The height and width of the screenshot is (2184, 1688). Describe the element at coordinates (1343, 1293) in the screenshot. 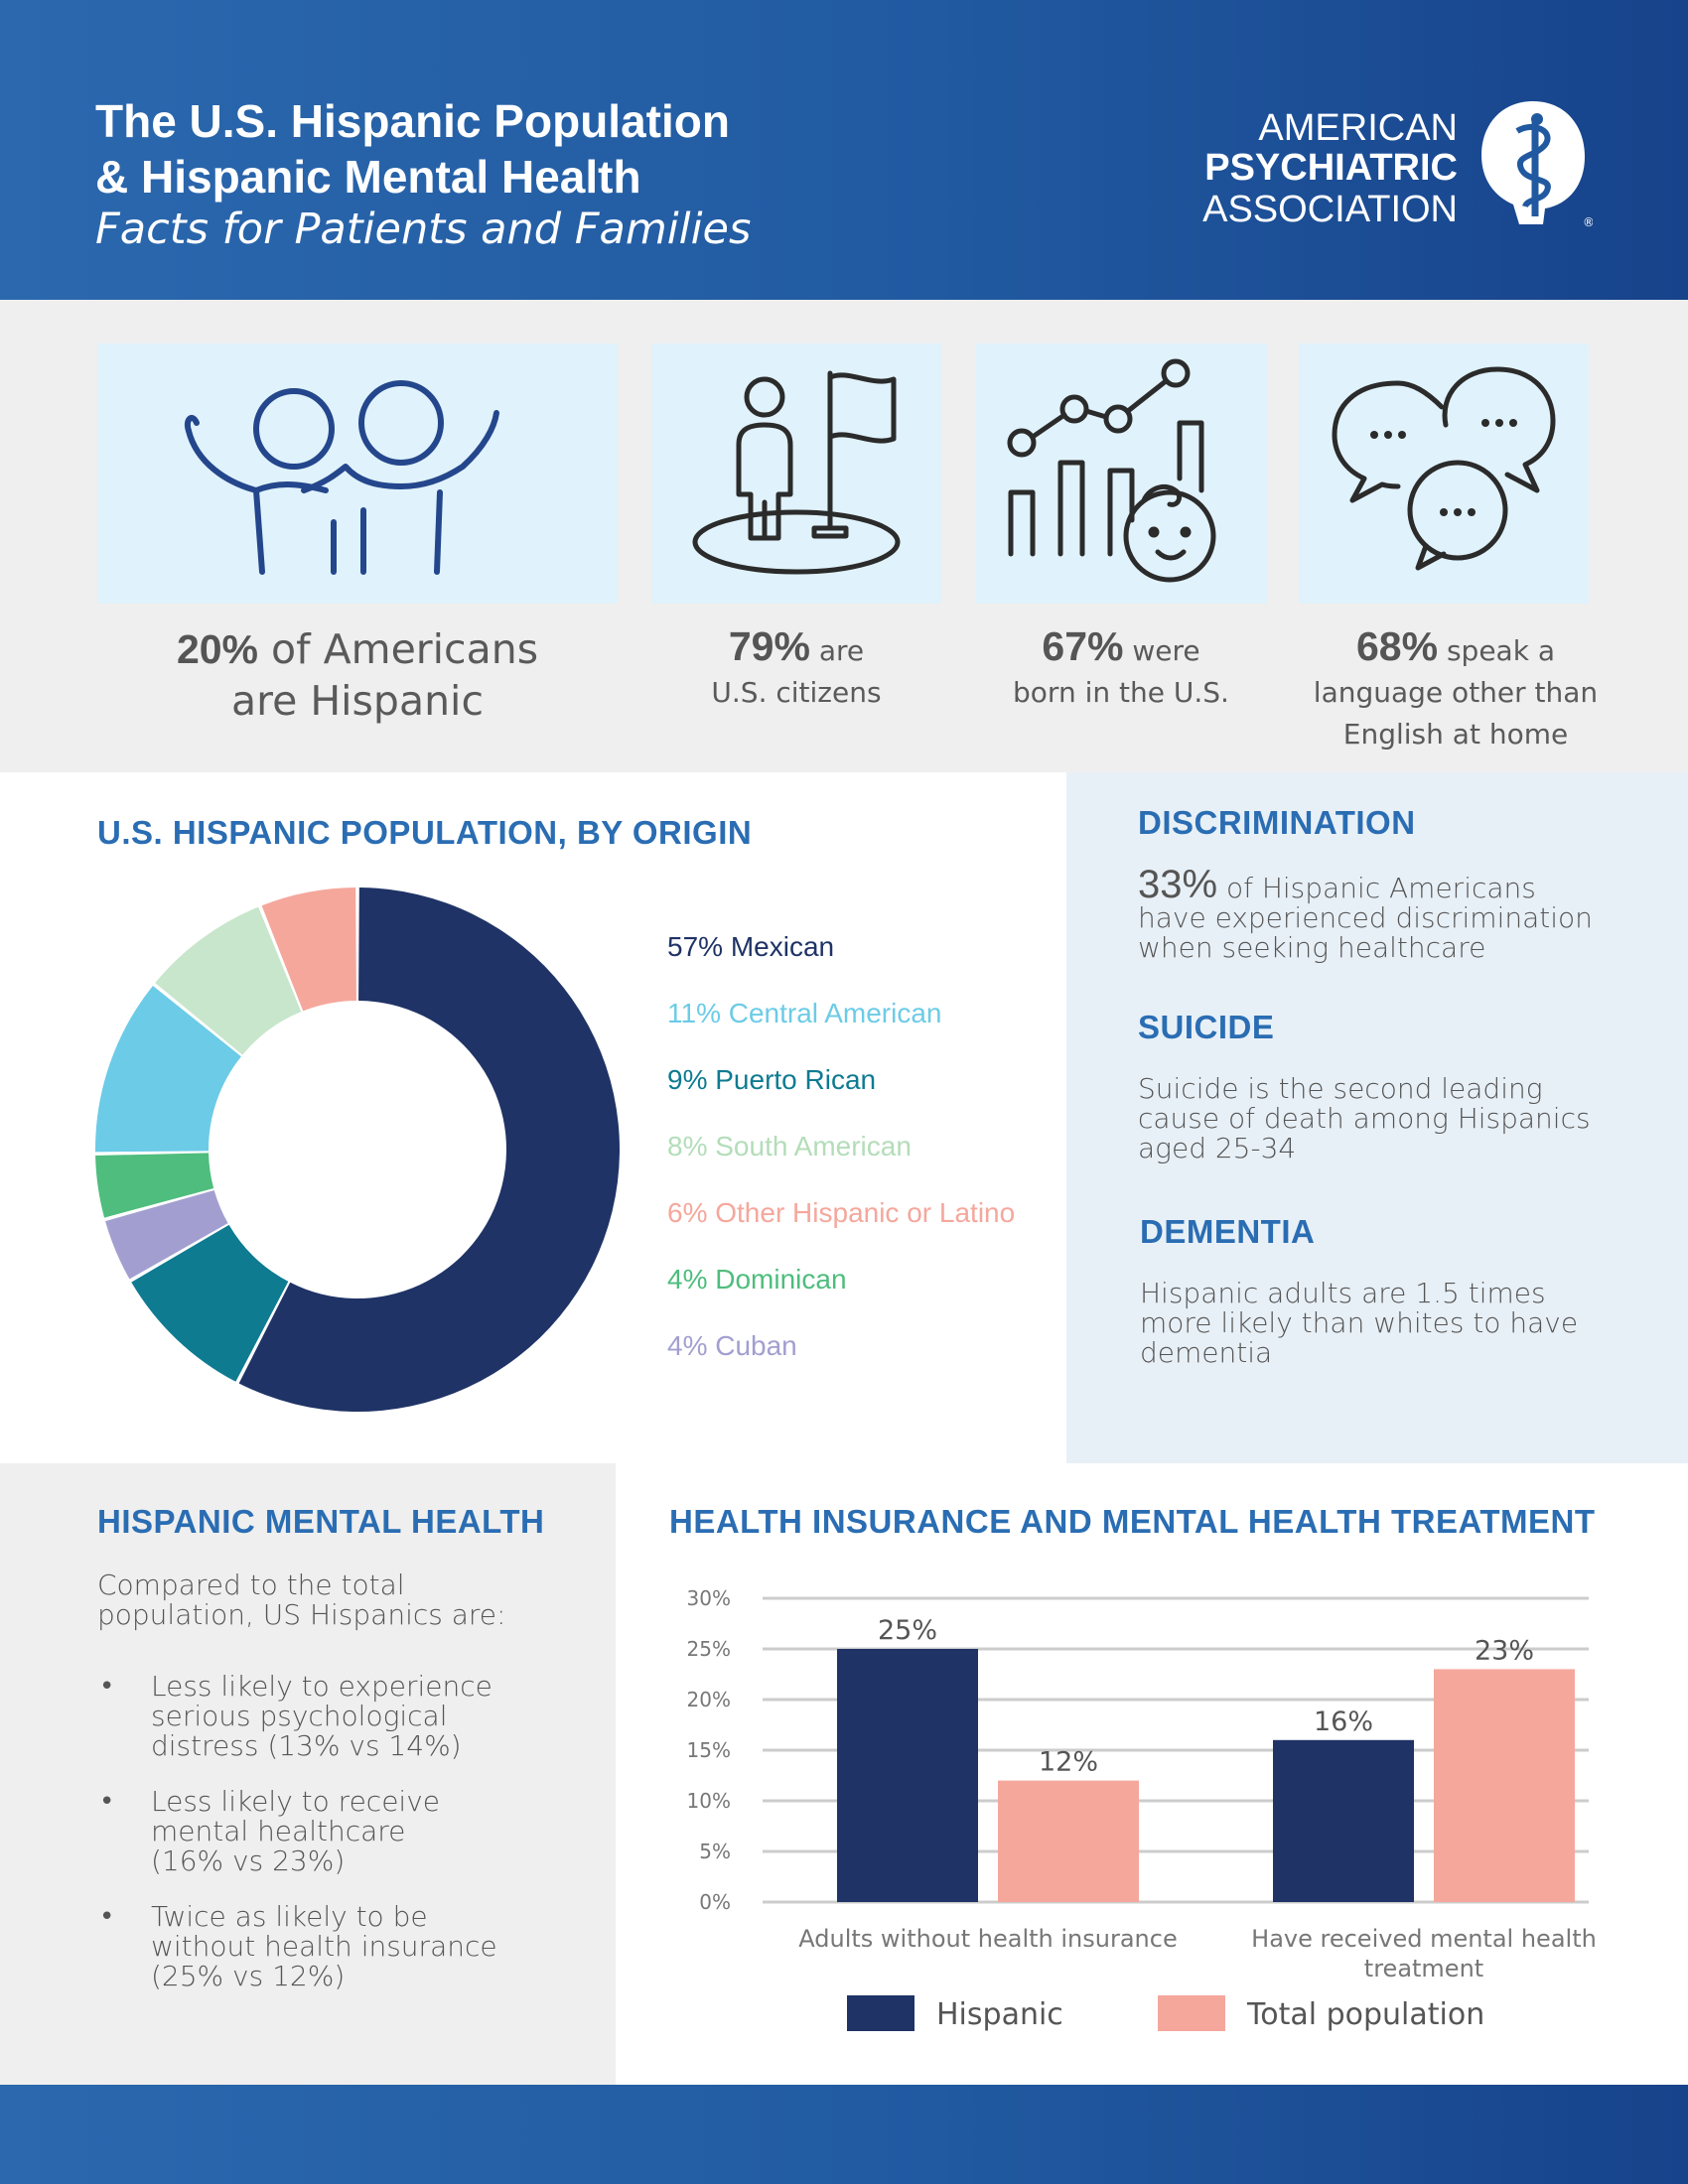

I see `fact-line: Hispanic adults are 1.5 times` at that location.